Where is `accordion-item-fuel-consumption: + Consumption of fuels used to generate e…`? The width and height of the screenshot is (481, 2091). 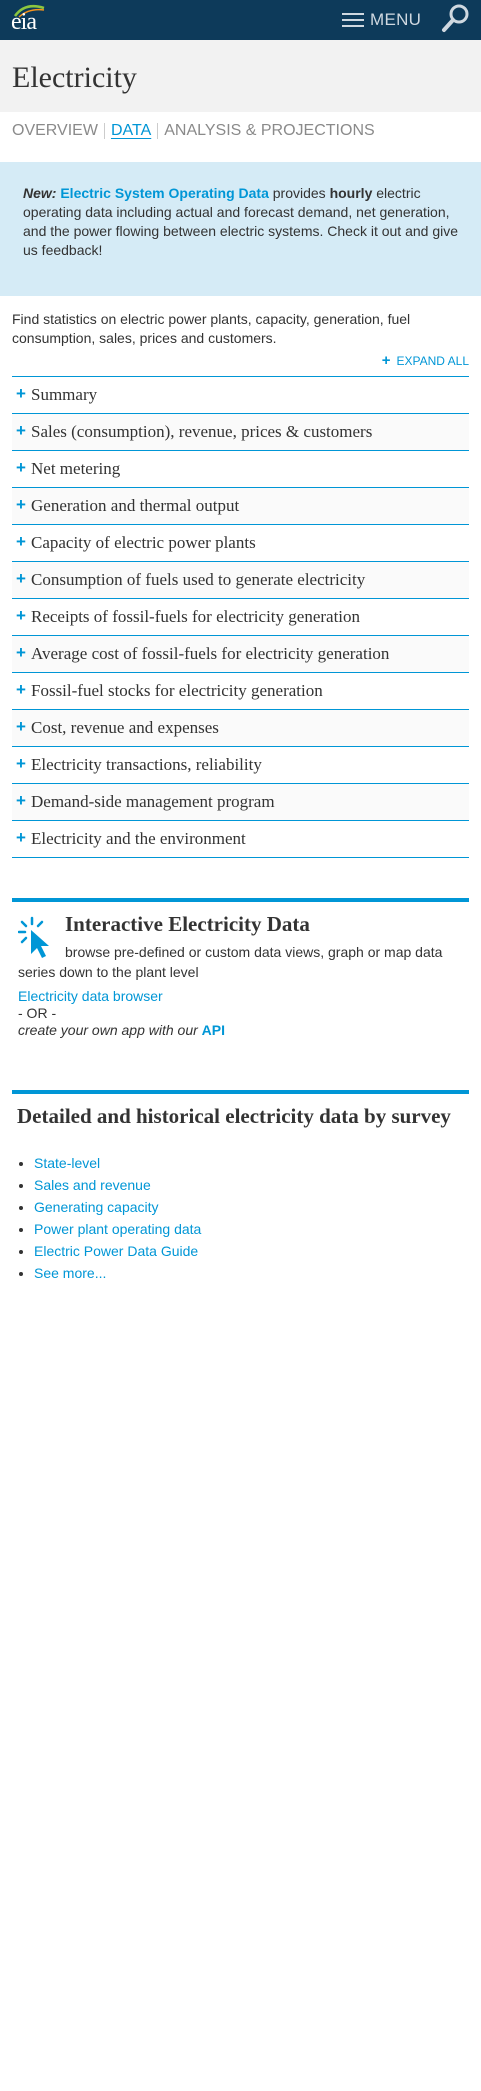
accordion-item-fuel-consumption: + Consumption of fuels used to generate e… is located at coordinates (240, 580).